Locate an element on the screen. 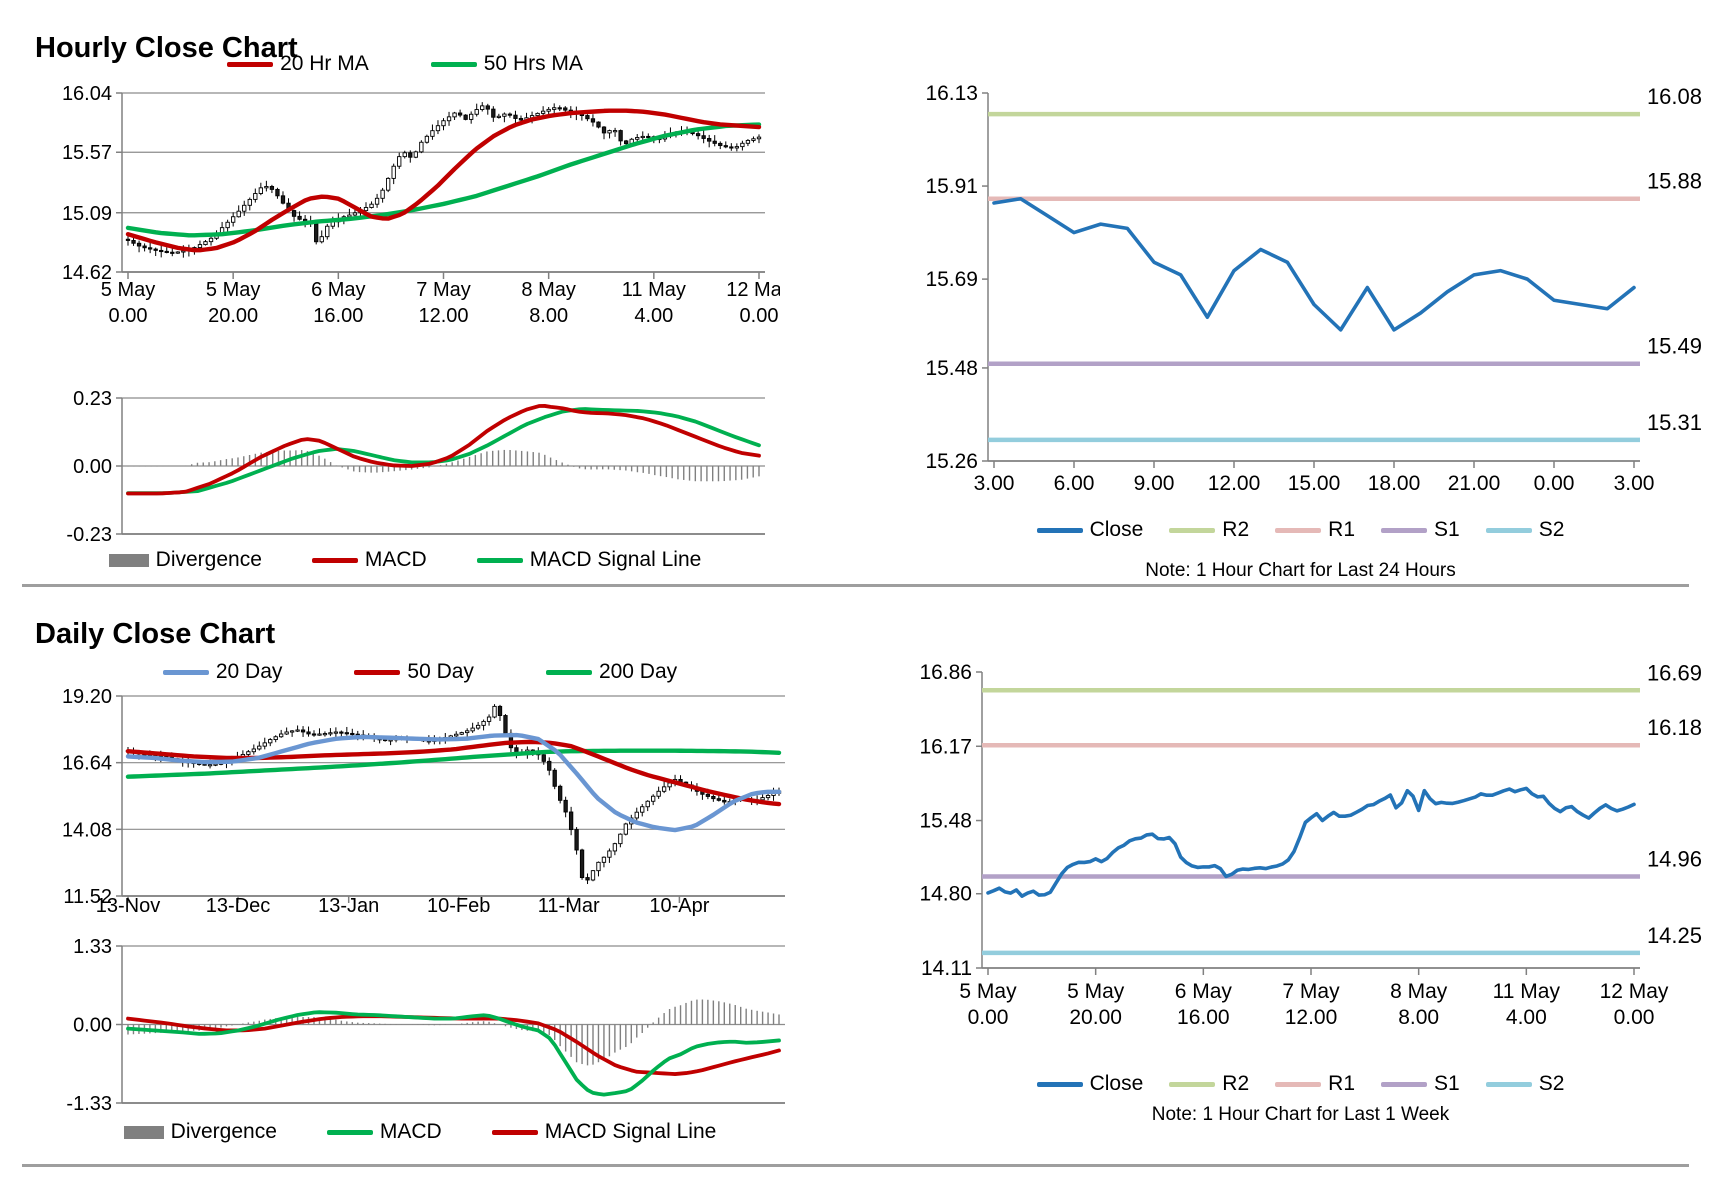  legend-label: 50 Day is located at coordinates (440, 671).